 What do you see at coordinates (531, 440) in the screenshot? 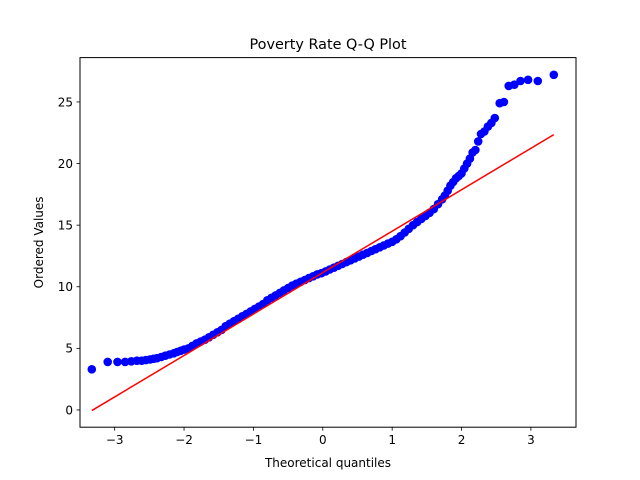
I see `x-tick-label: 3` at bounding box center [531, 440].